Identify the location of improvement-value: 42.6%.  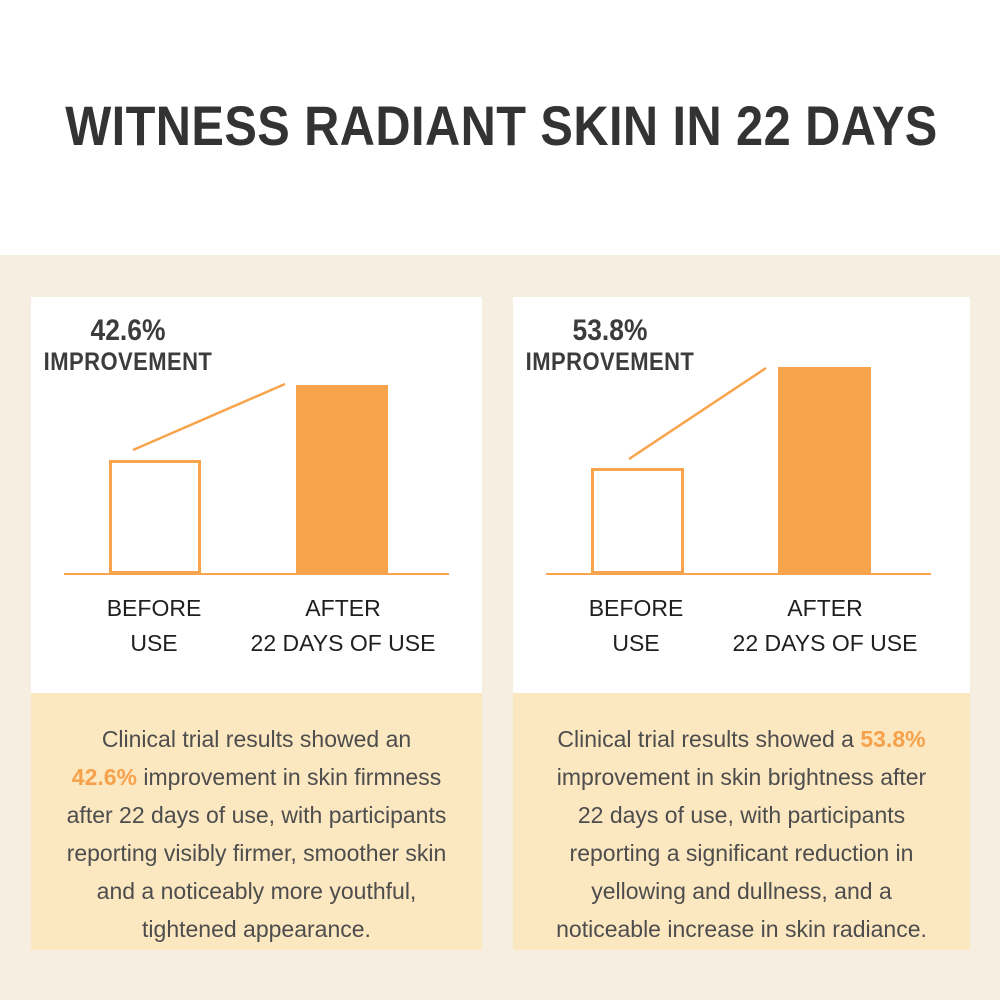
(128, 330).